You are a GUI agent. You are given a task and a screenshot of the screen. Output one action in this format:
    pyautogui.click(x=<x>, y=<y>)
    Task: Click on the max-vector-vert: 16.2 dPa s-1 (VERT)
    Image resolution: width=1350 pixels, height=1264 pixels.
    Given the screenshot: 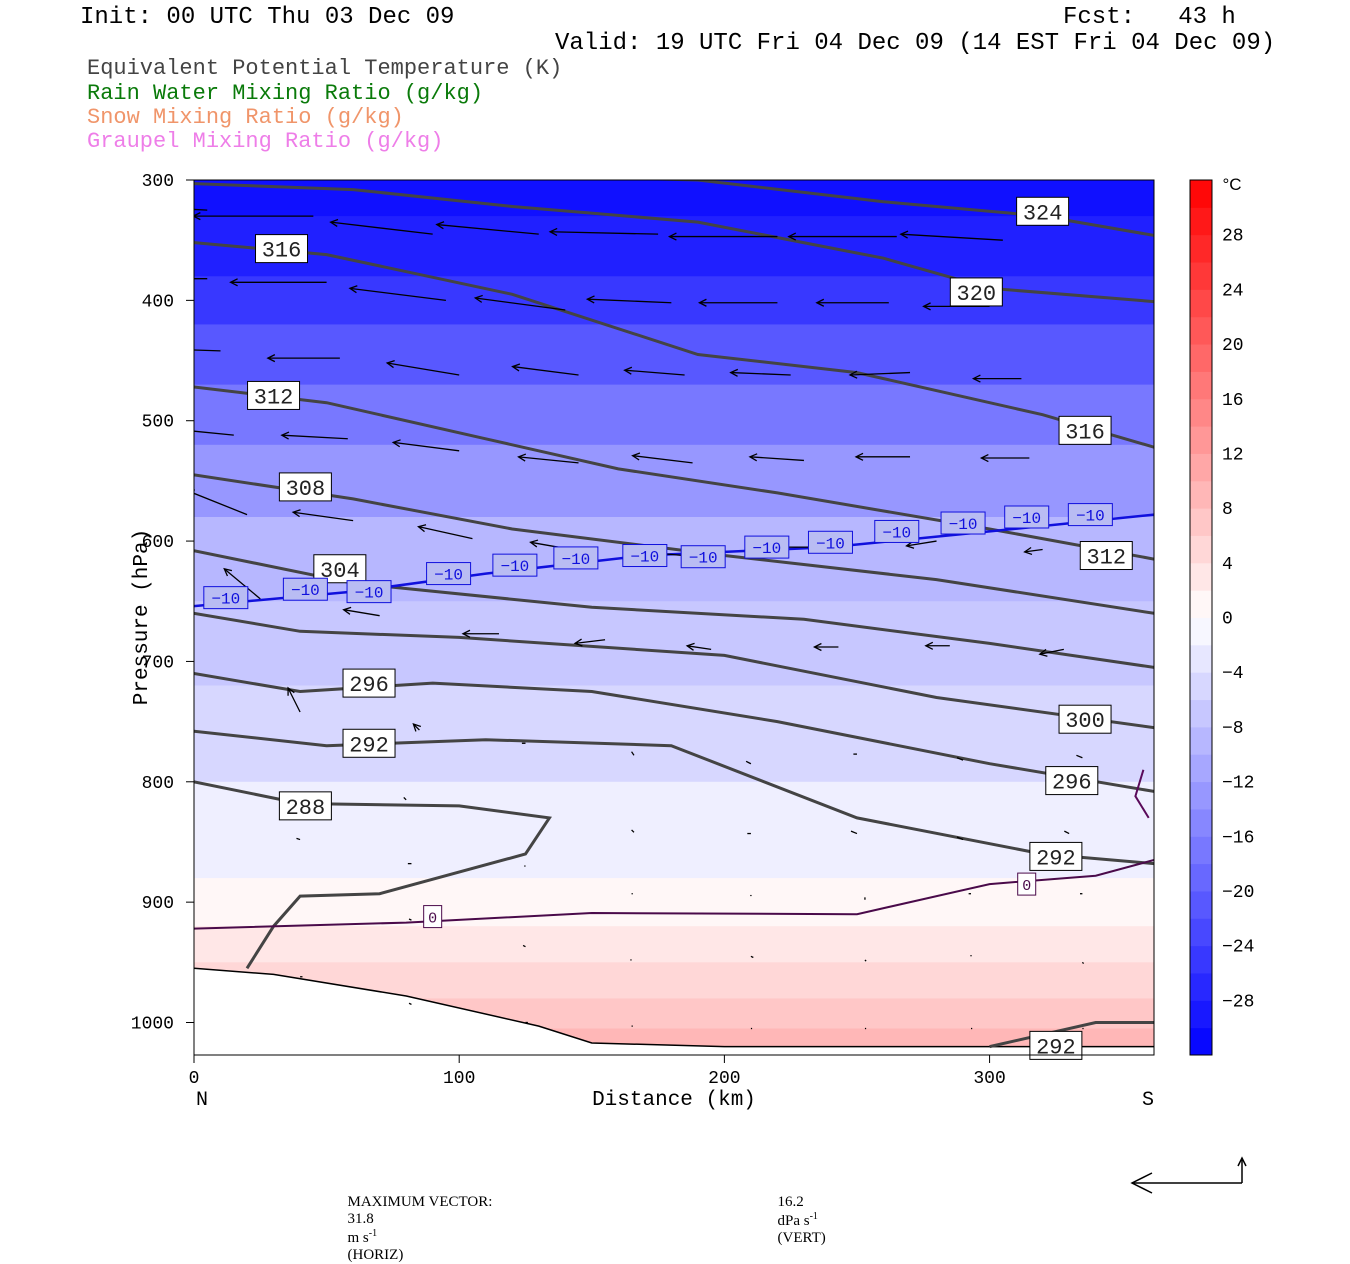 What is the action you would take?
    pyautogui.click(x=798, y=1212)
    